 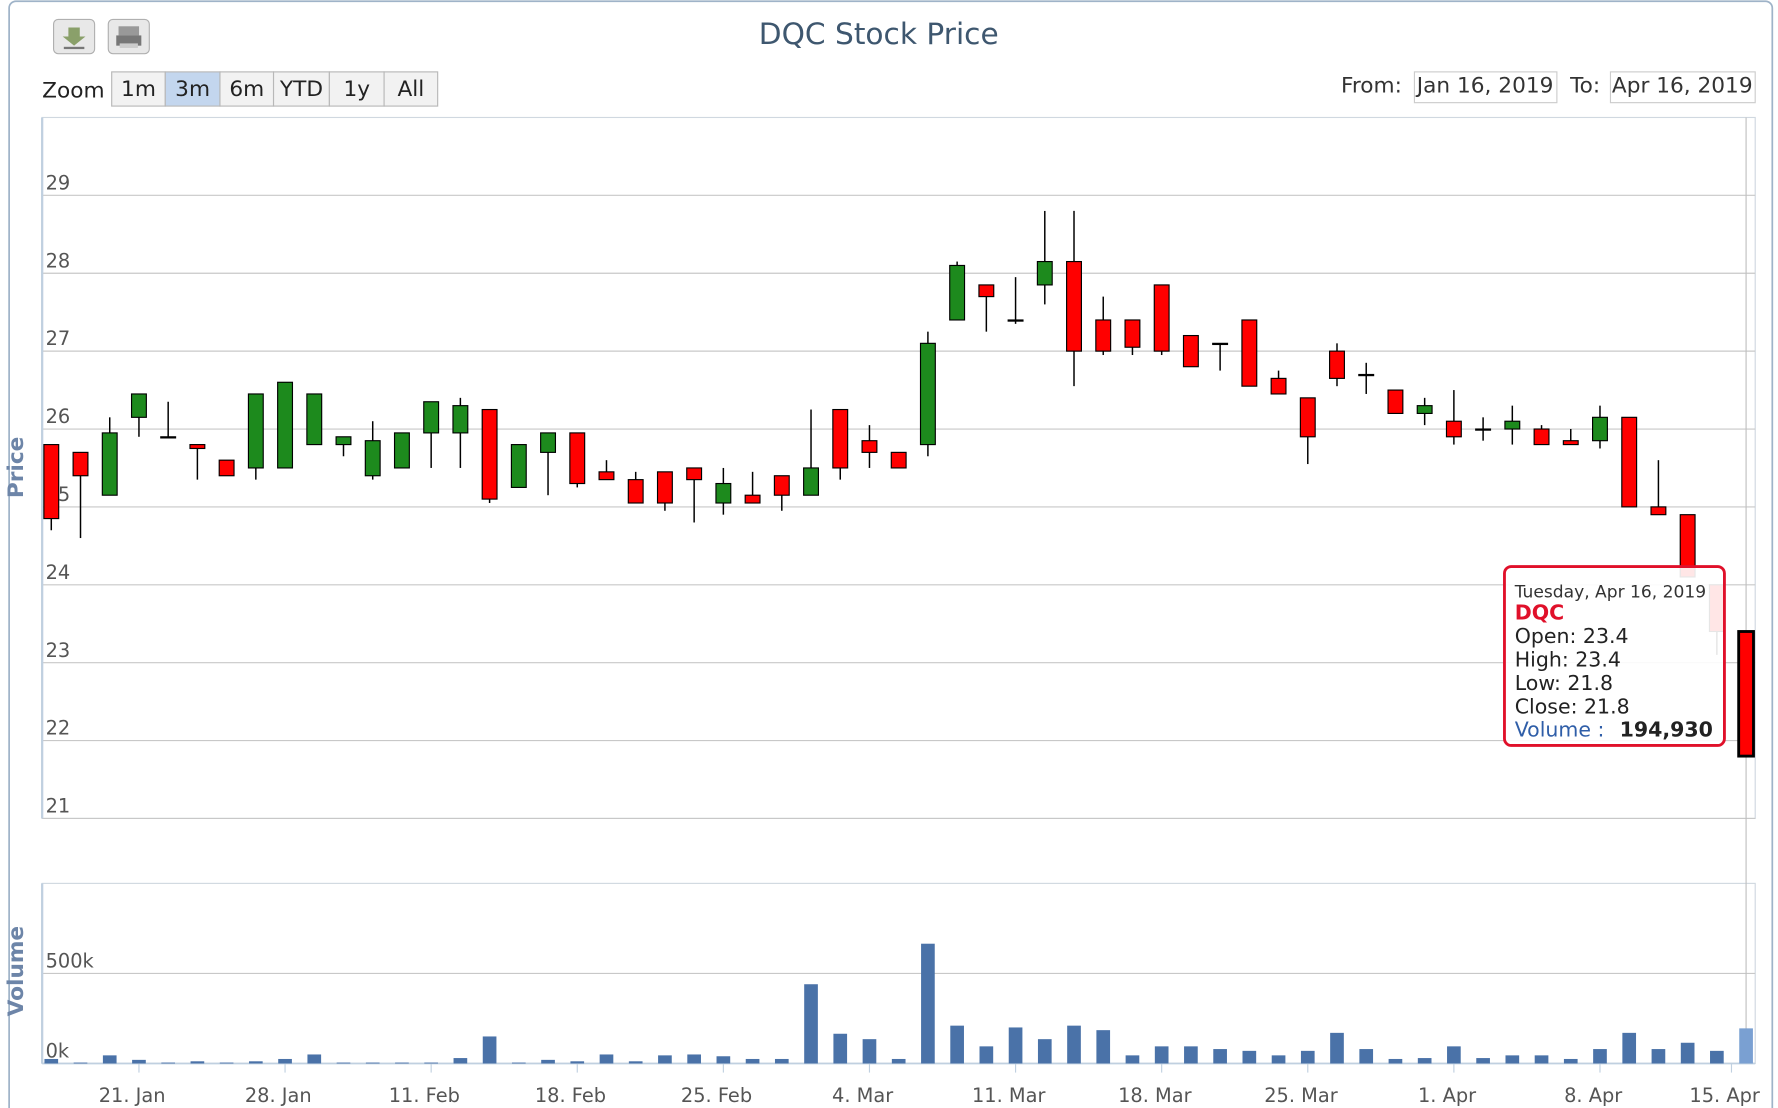 I want to click on x-tick-label: 18. Feb, so click(x=570, y=1095).